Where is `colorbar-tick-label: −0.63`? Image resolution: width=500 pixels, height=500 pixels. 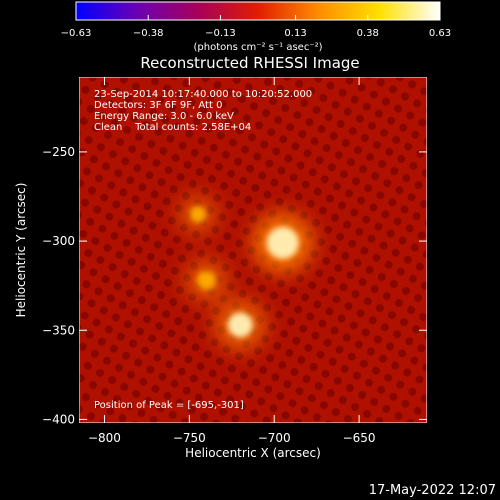 colorbar-tick-label: −0.63 is located at coordinates (76, 33).